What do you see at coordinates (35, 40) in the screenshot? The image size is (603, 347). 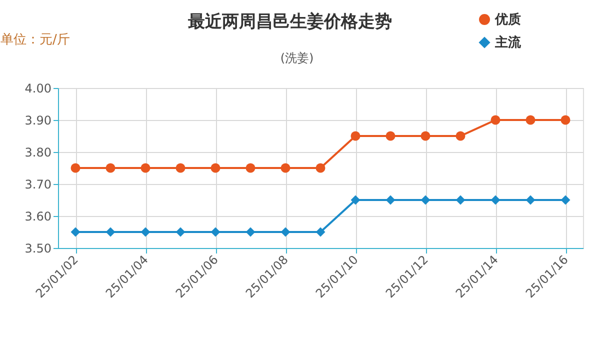 I see `y-axis-title: 单位：元/斤` at bounding box center [35, 40].